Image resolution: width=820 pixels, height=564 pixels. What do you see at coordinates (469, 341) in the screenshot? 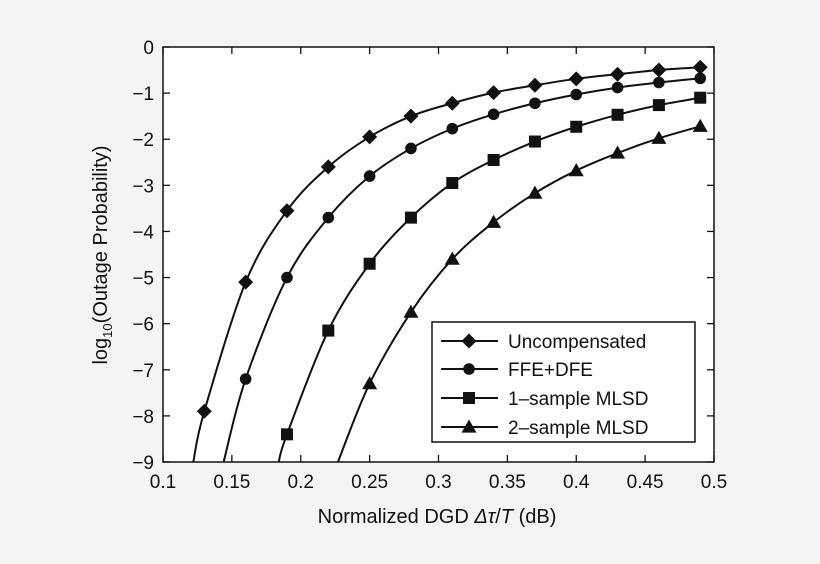
I see `legend-diamond-marker` at bounding box center [469, 341].